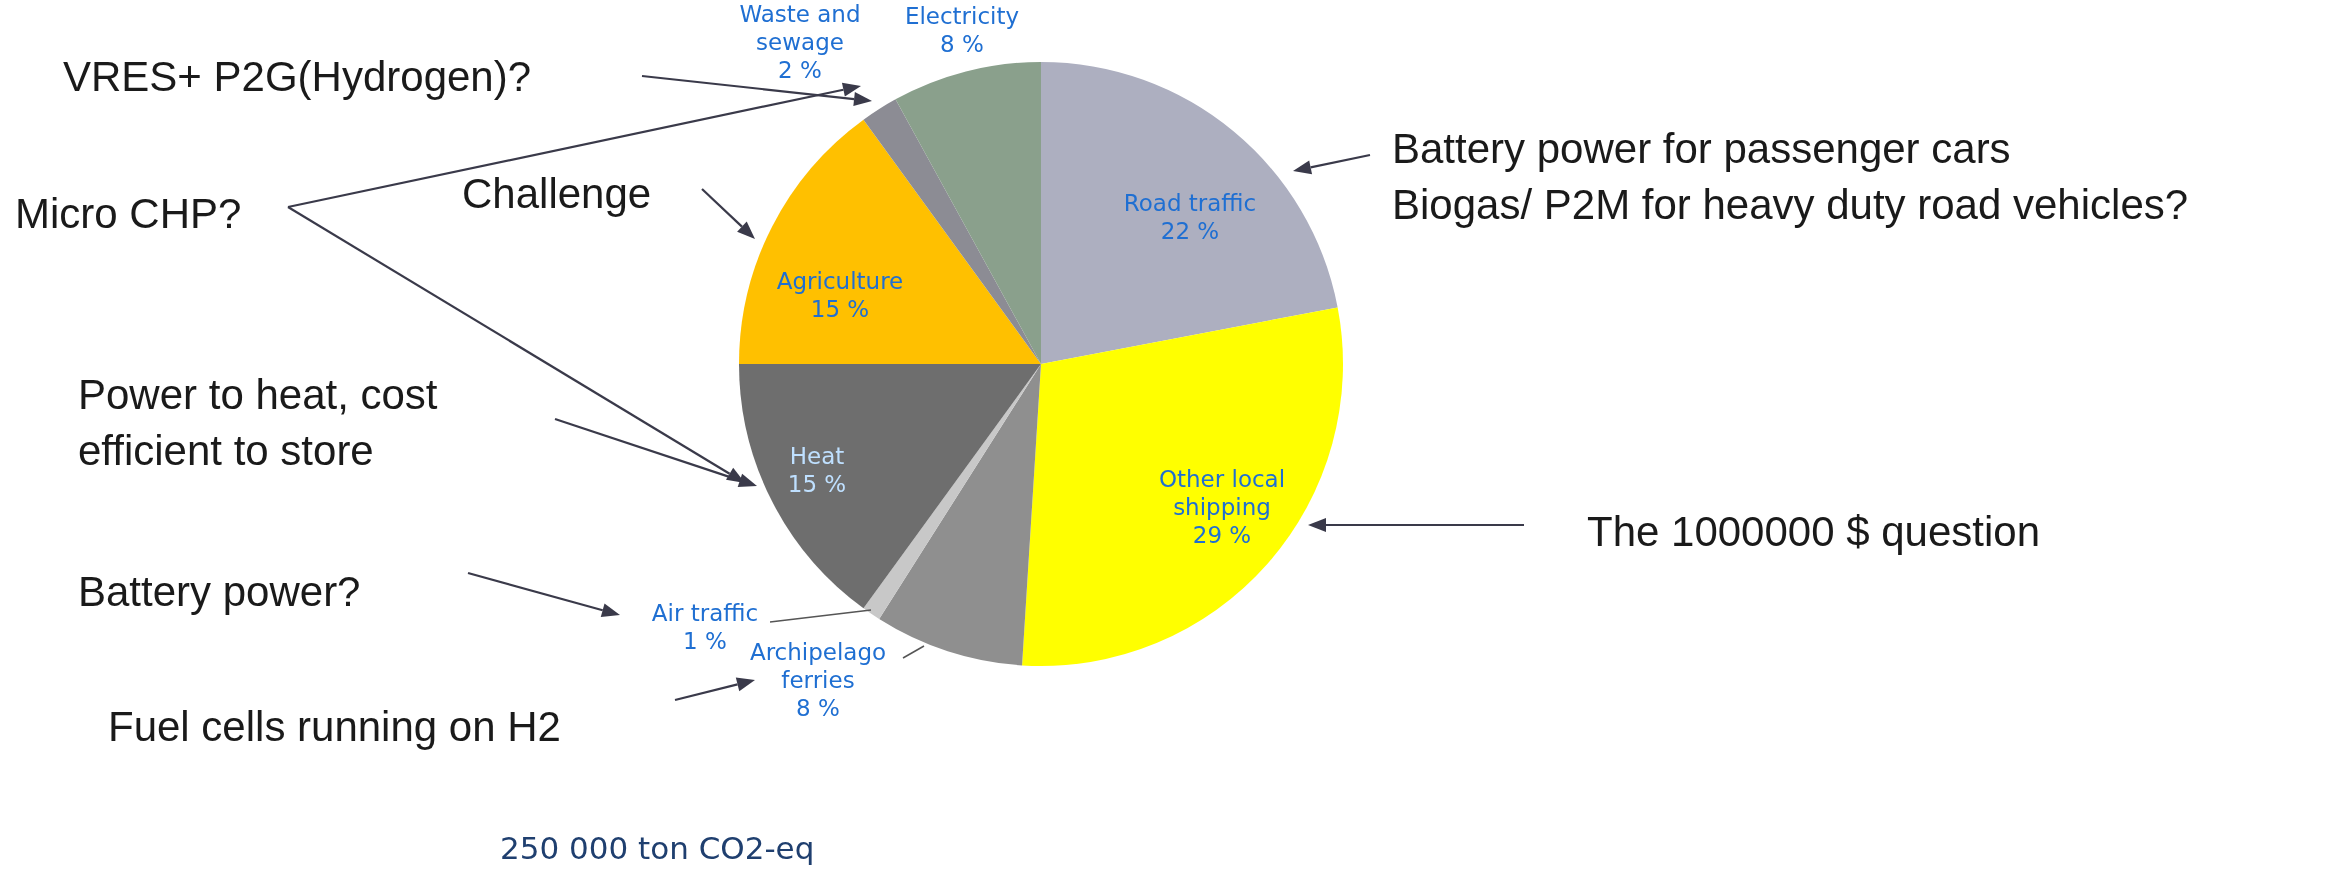 The image size is (2351, 871). I want to click on data-label: 1 %, so click(705, 640).